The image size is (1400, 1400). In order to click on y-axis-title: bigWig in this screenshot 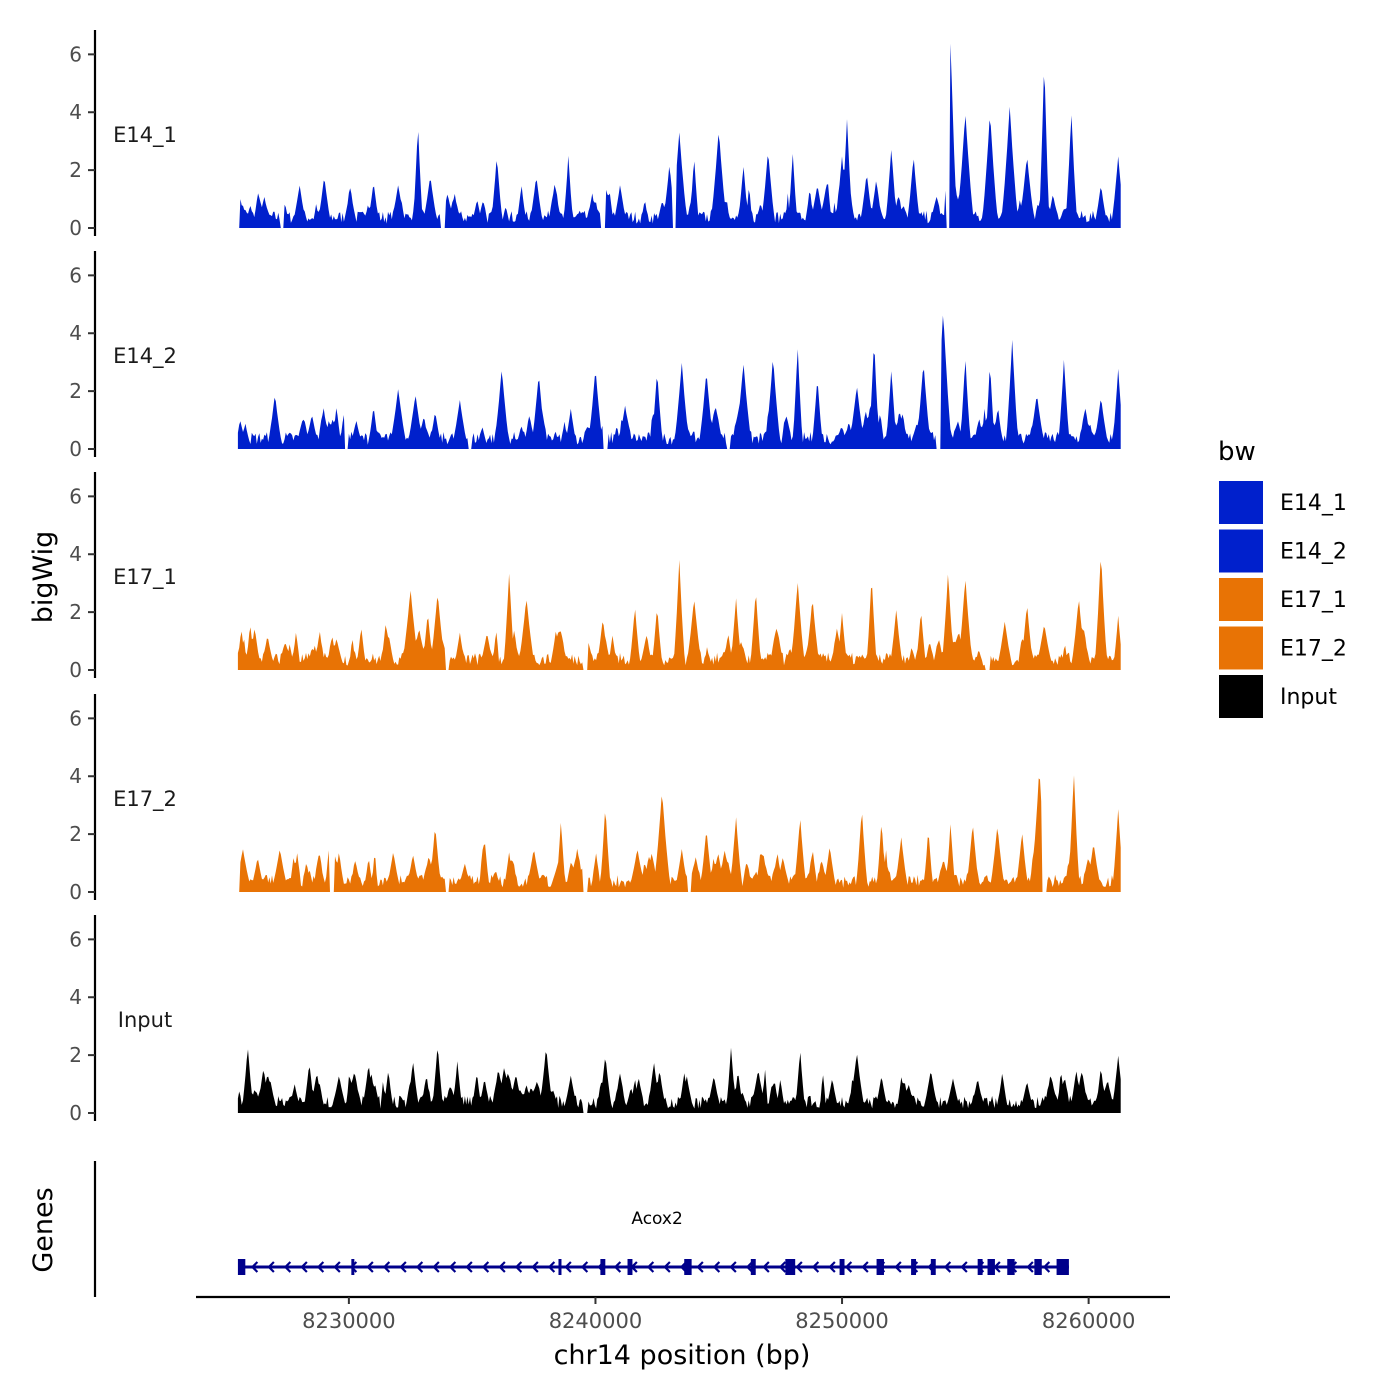, I will do `click(43, 577)`.